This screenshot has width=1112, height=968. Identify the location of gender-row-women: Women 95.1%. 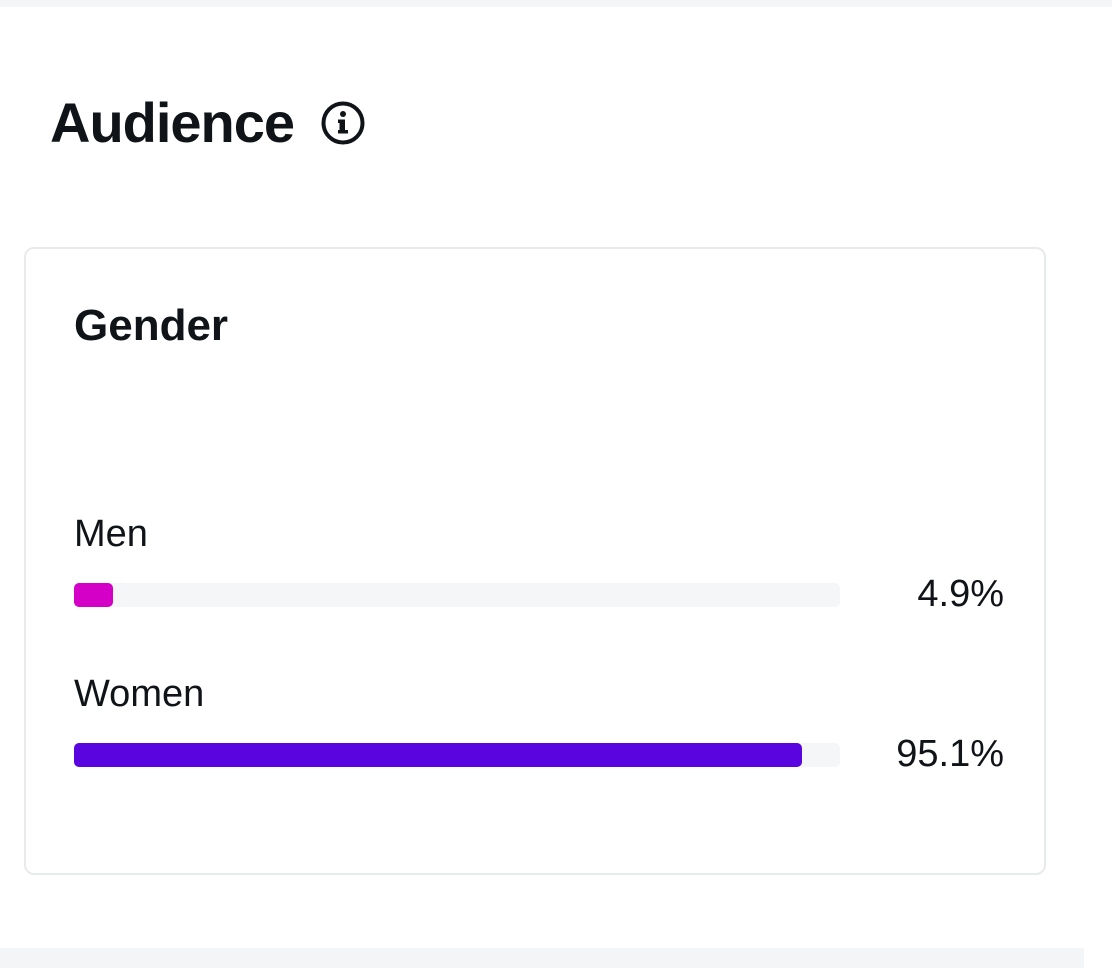
(539, 723).